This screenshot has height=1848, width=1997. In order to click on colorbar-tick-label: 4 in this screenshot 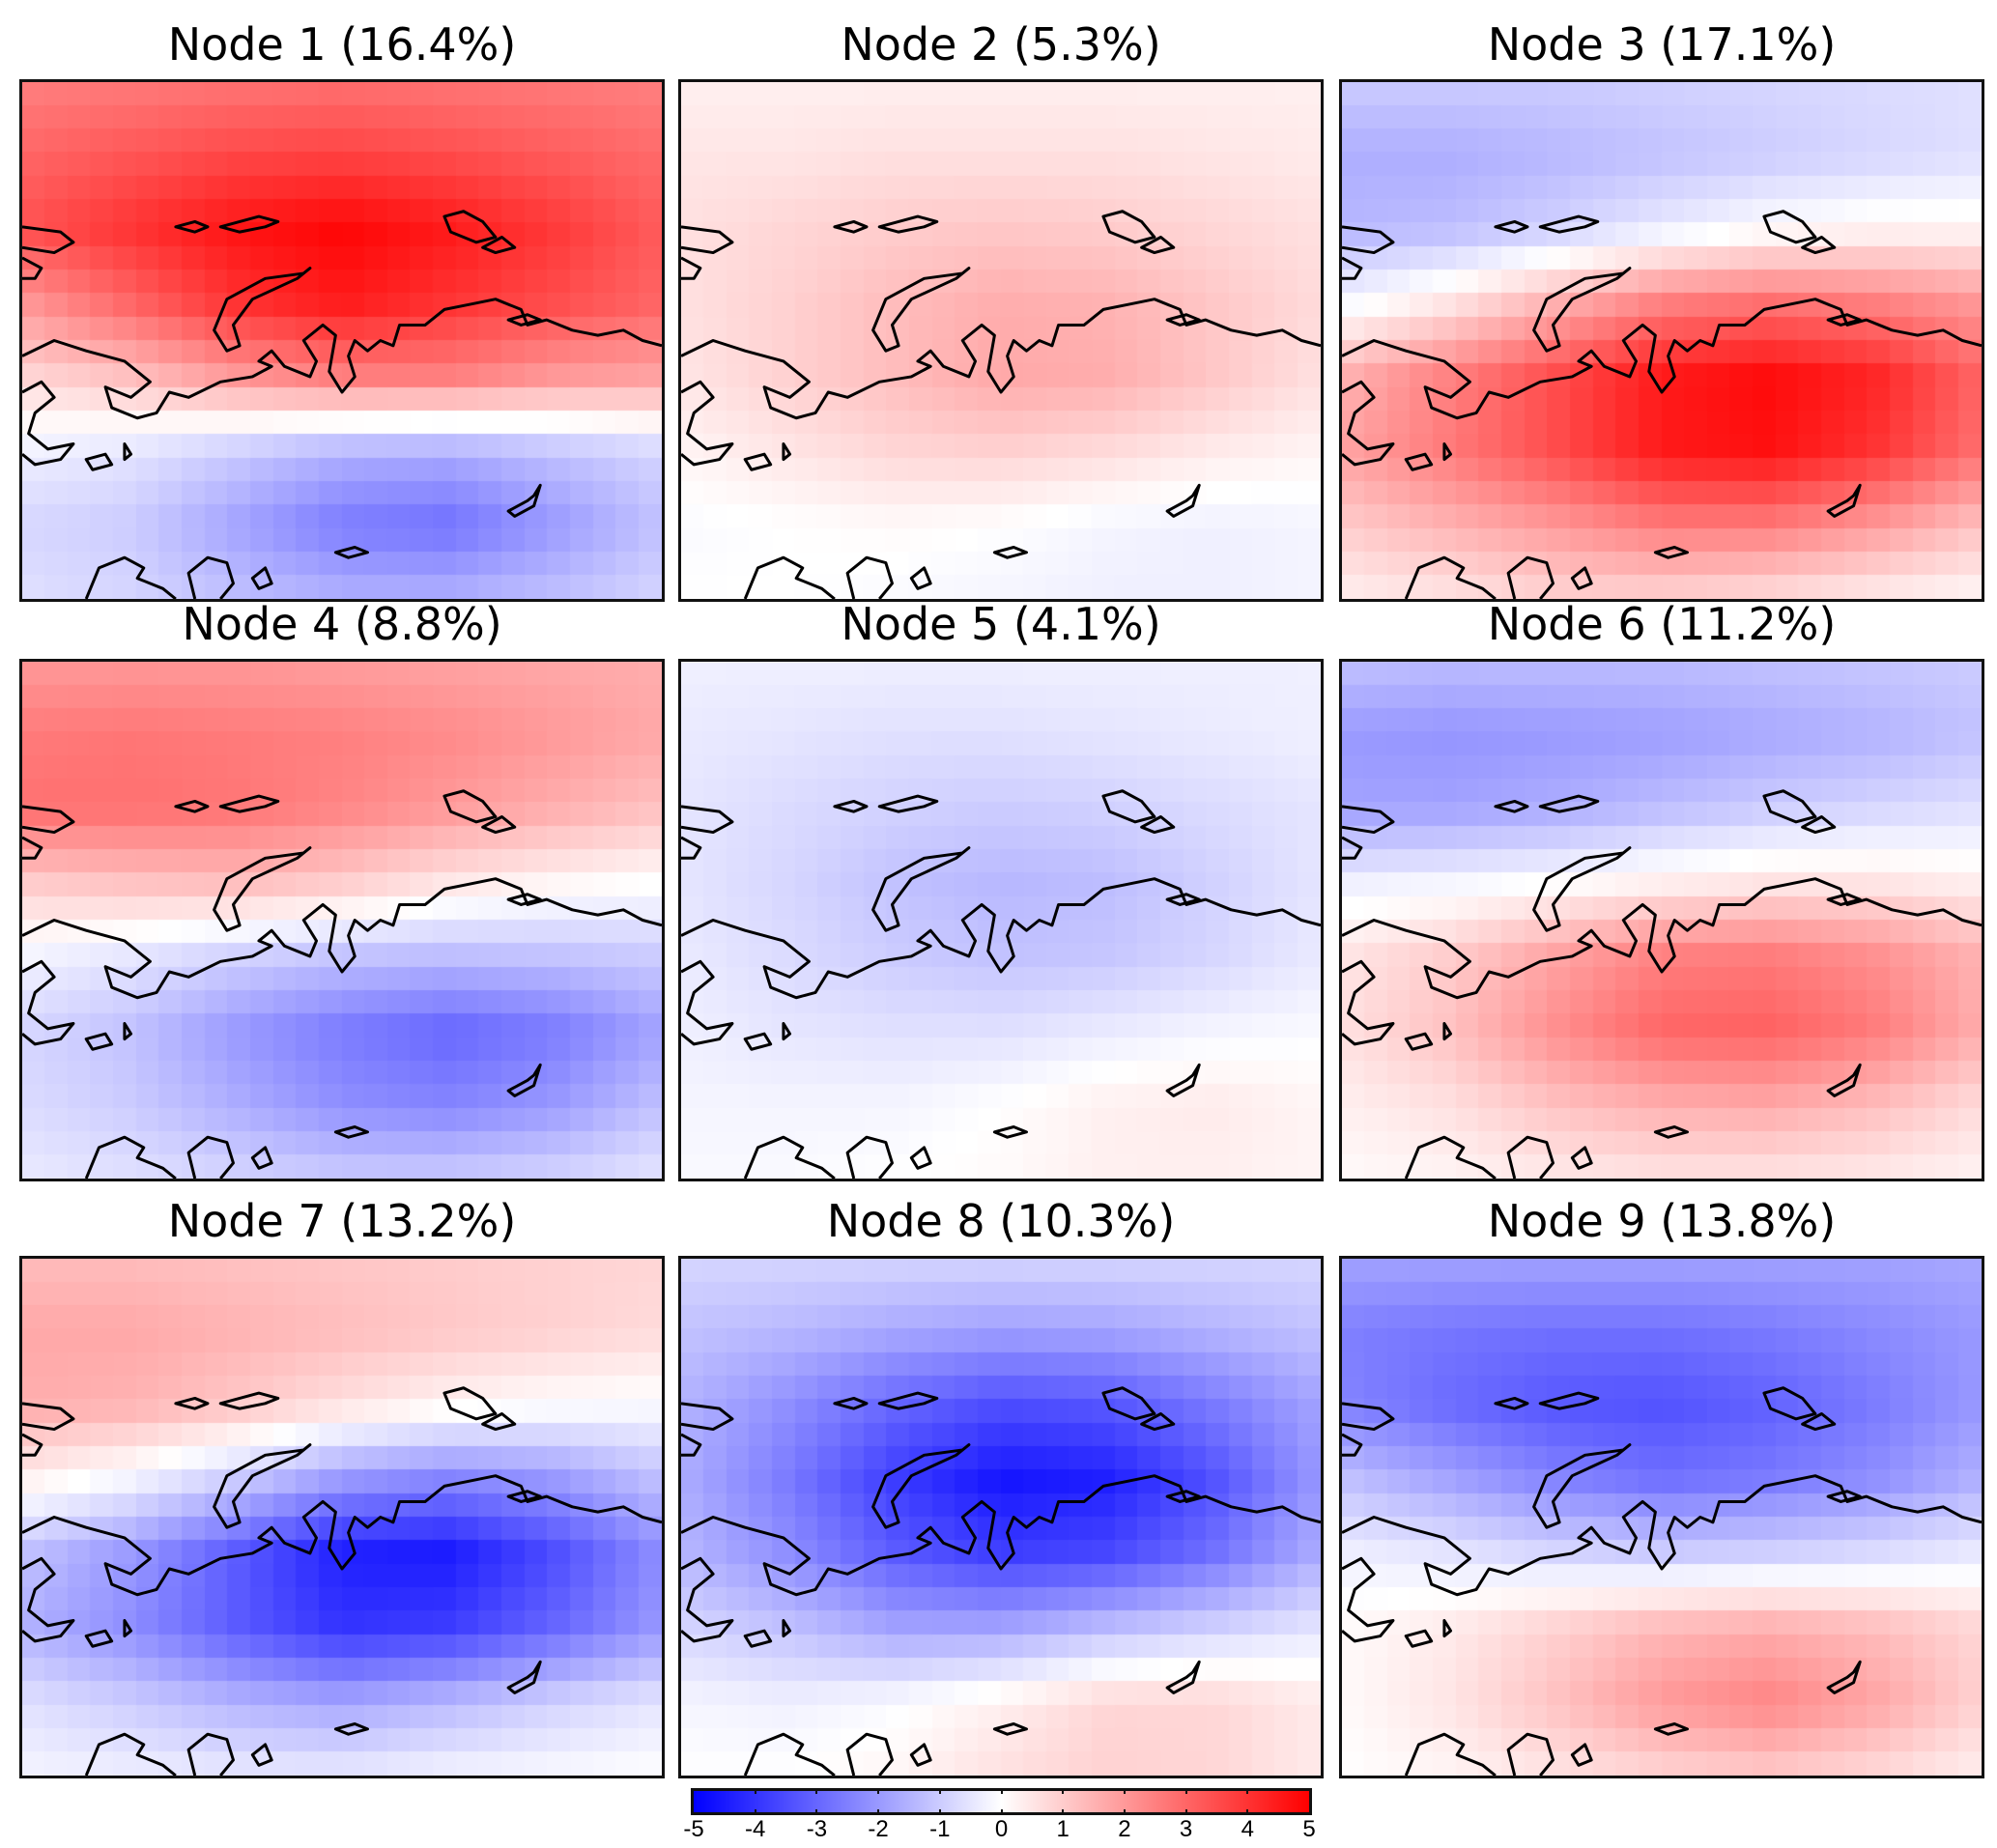, I will do `click(1247, 1829)`.